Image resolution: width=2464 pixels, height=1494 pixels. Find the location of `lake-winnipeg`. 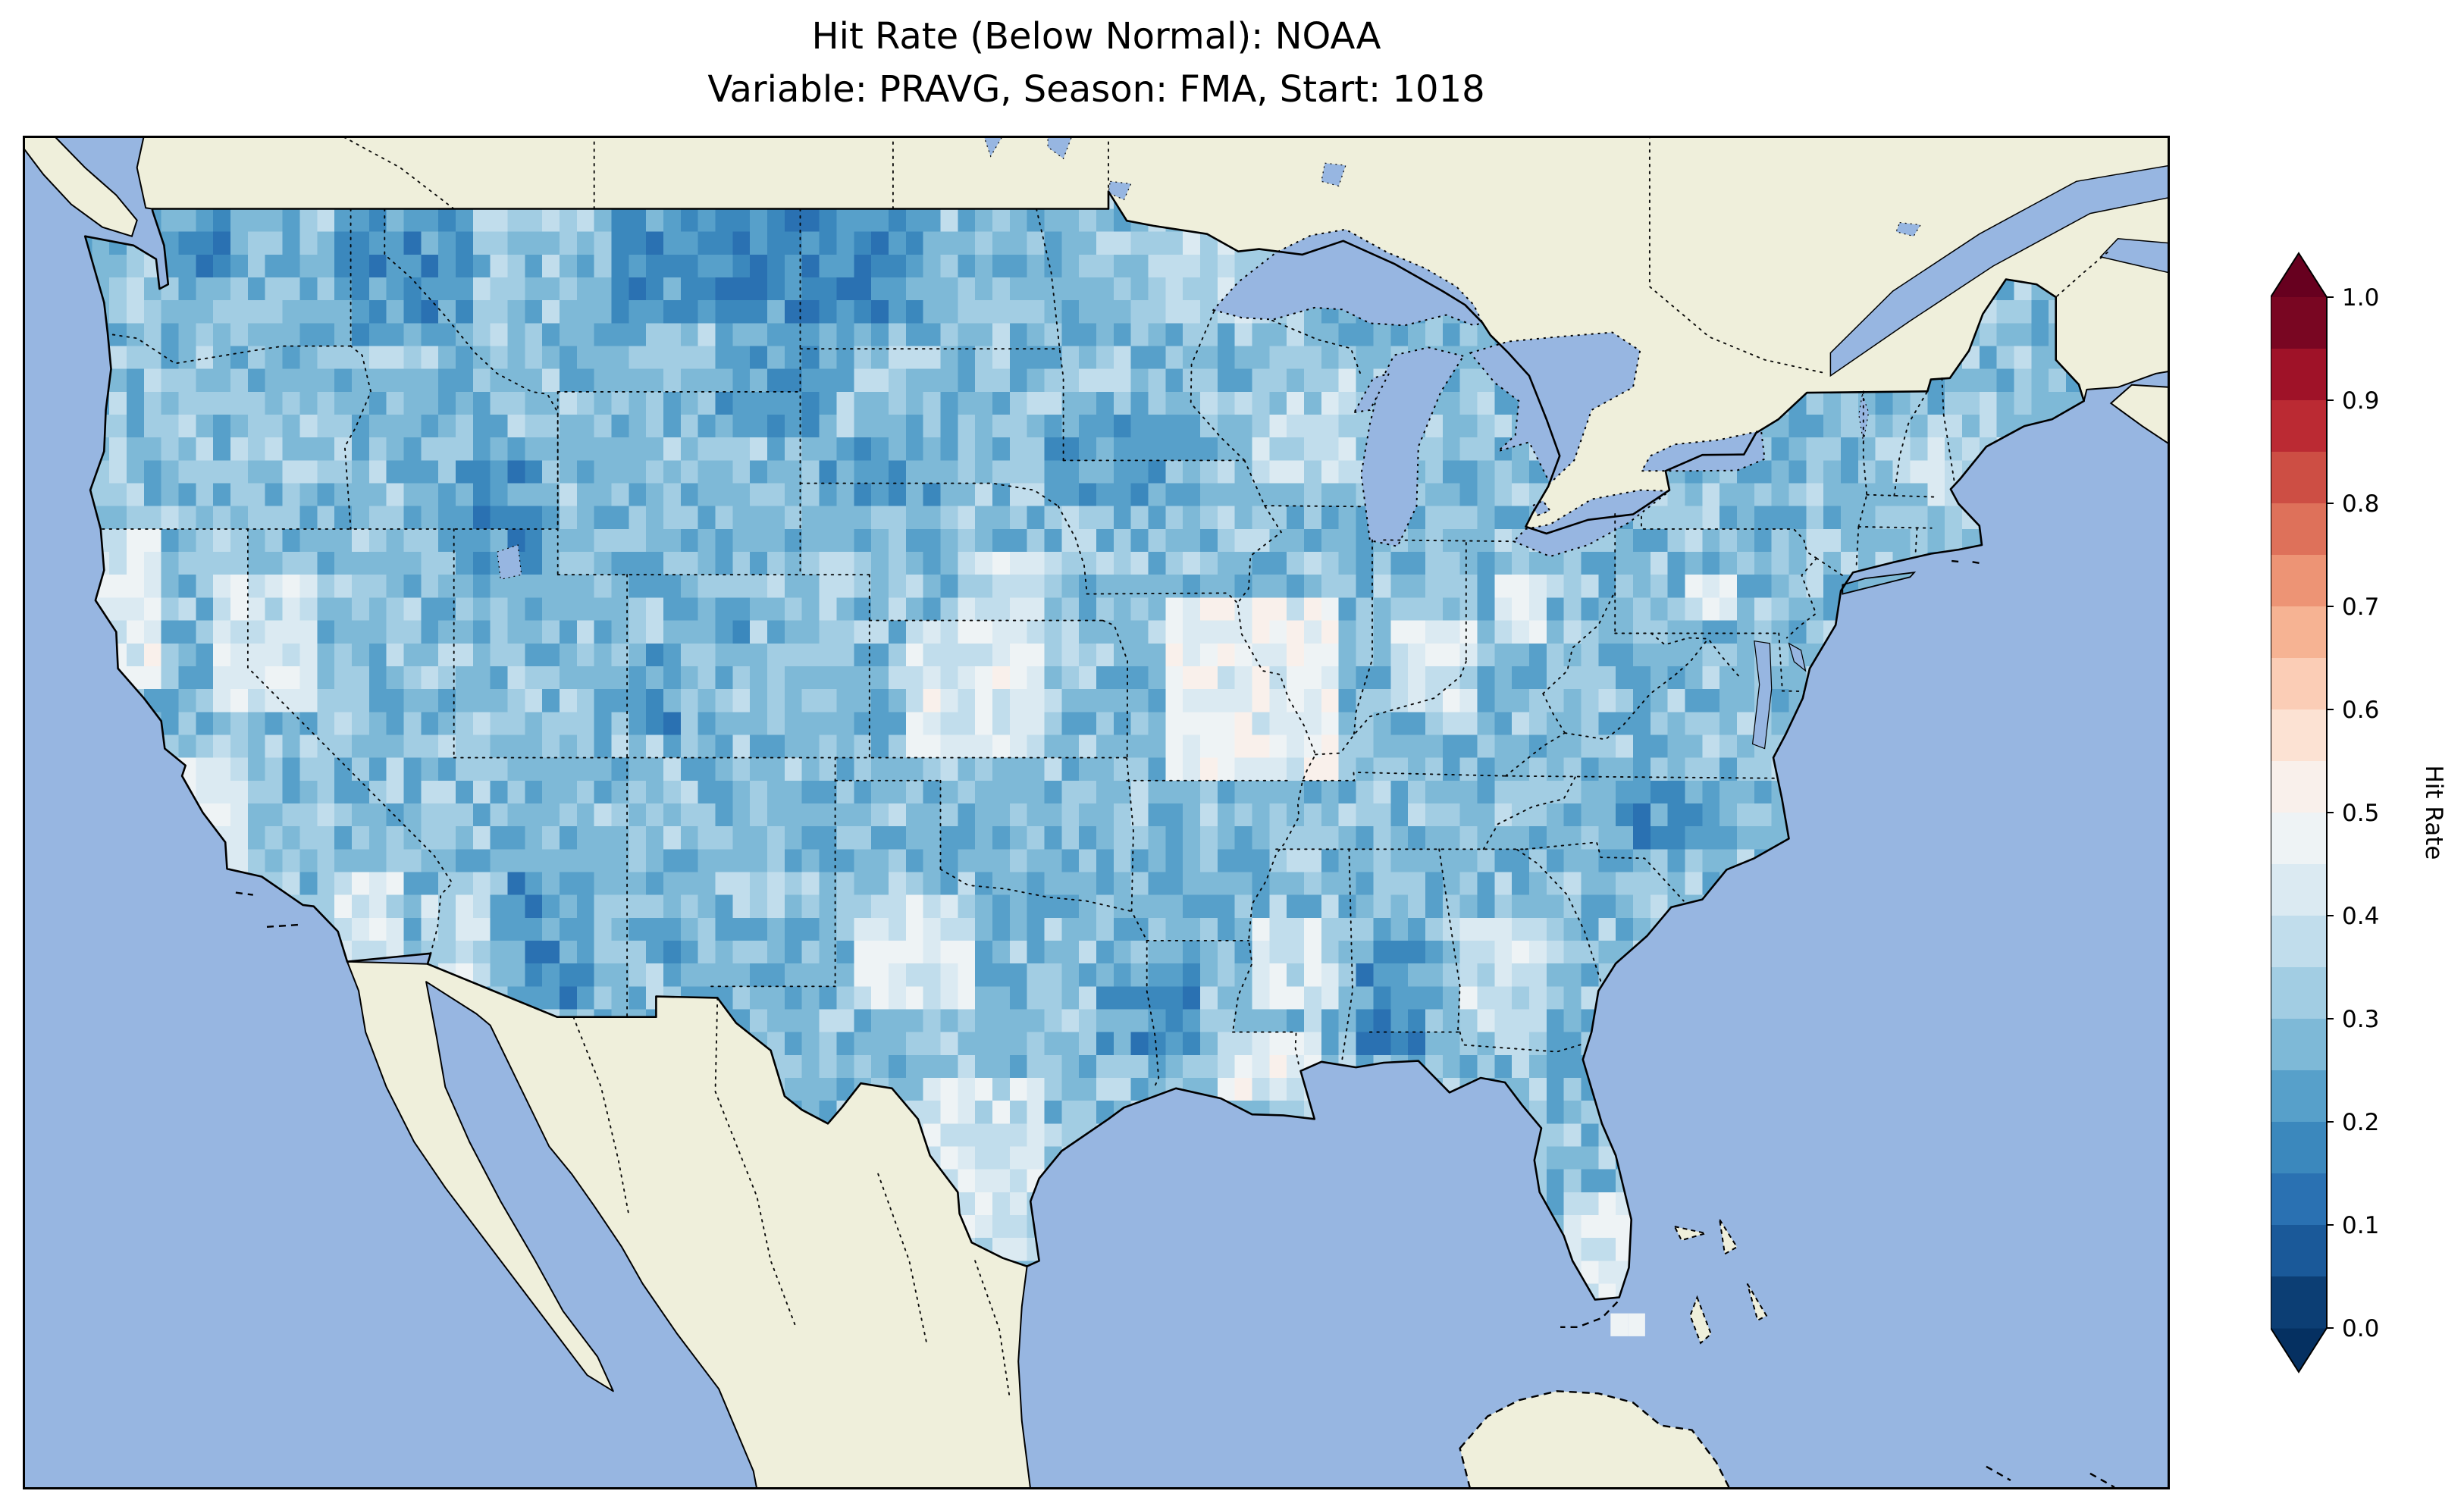

lake-winnipeg is located at coordinates (1060, 148).